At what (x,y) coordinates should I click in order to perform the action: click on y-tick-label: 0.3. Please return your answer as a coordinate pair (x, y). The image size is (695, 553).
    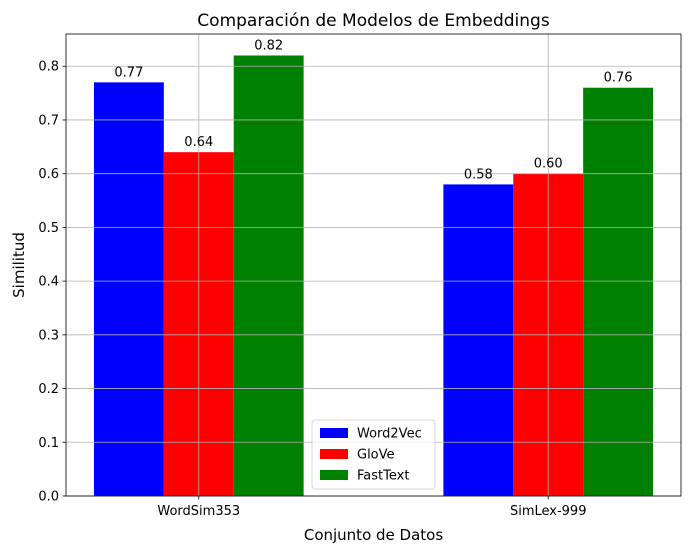
    Looking at the image, I should click on (48, 335).